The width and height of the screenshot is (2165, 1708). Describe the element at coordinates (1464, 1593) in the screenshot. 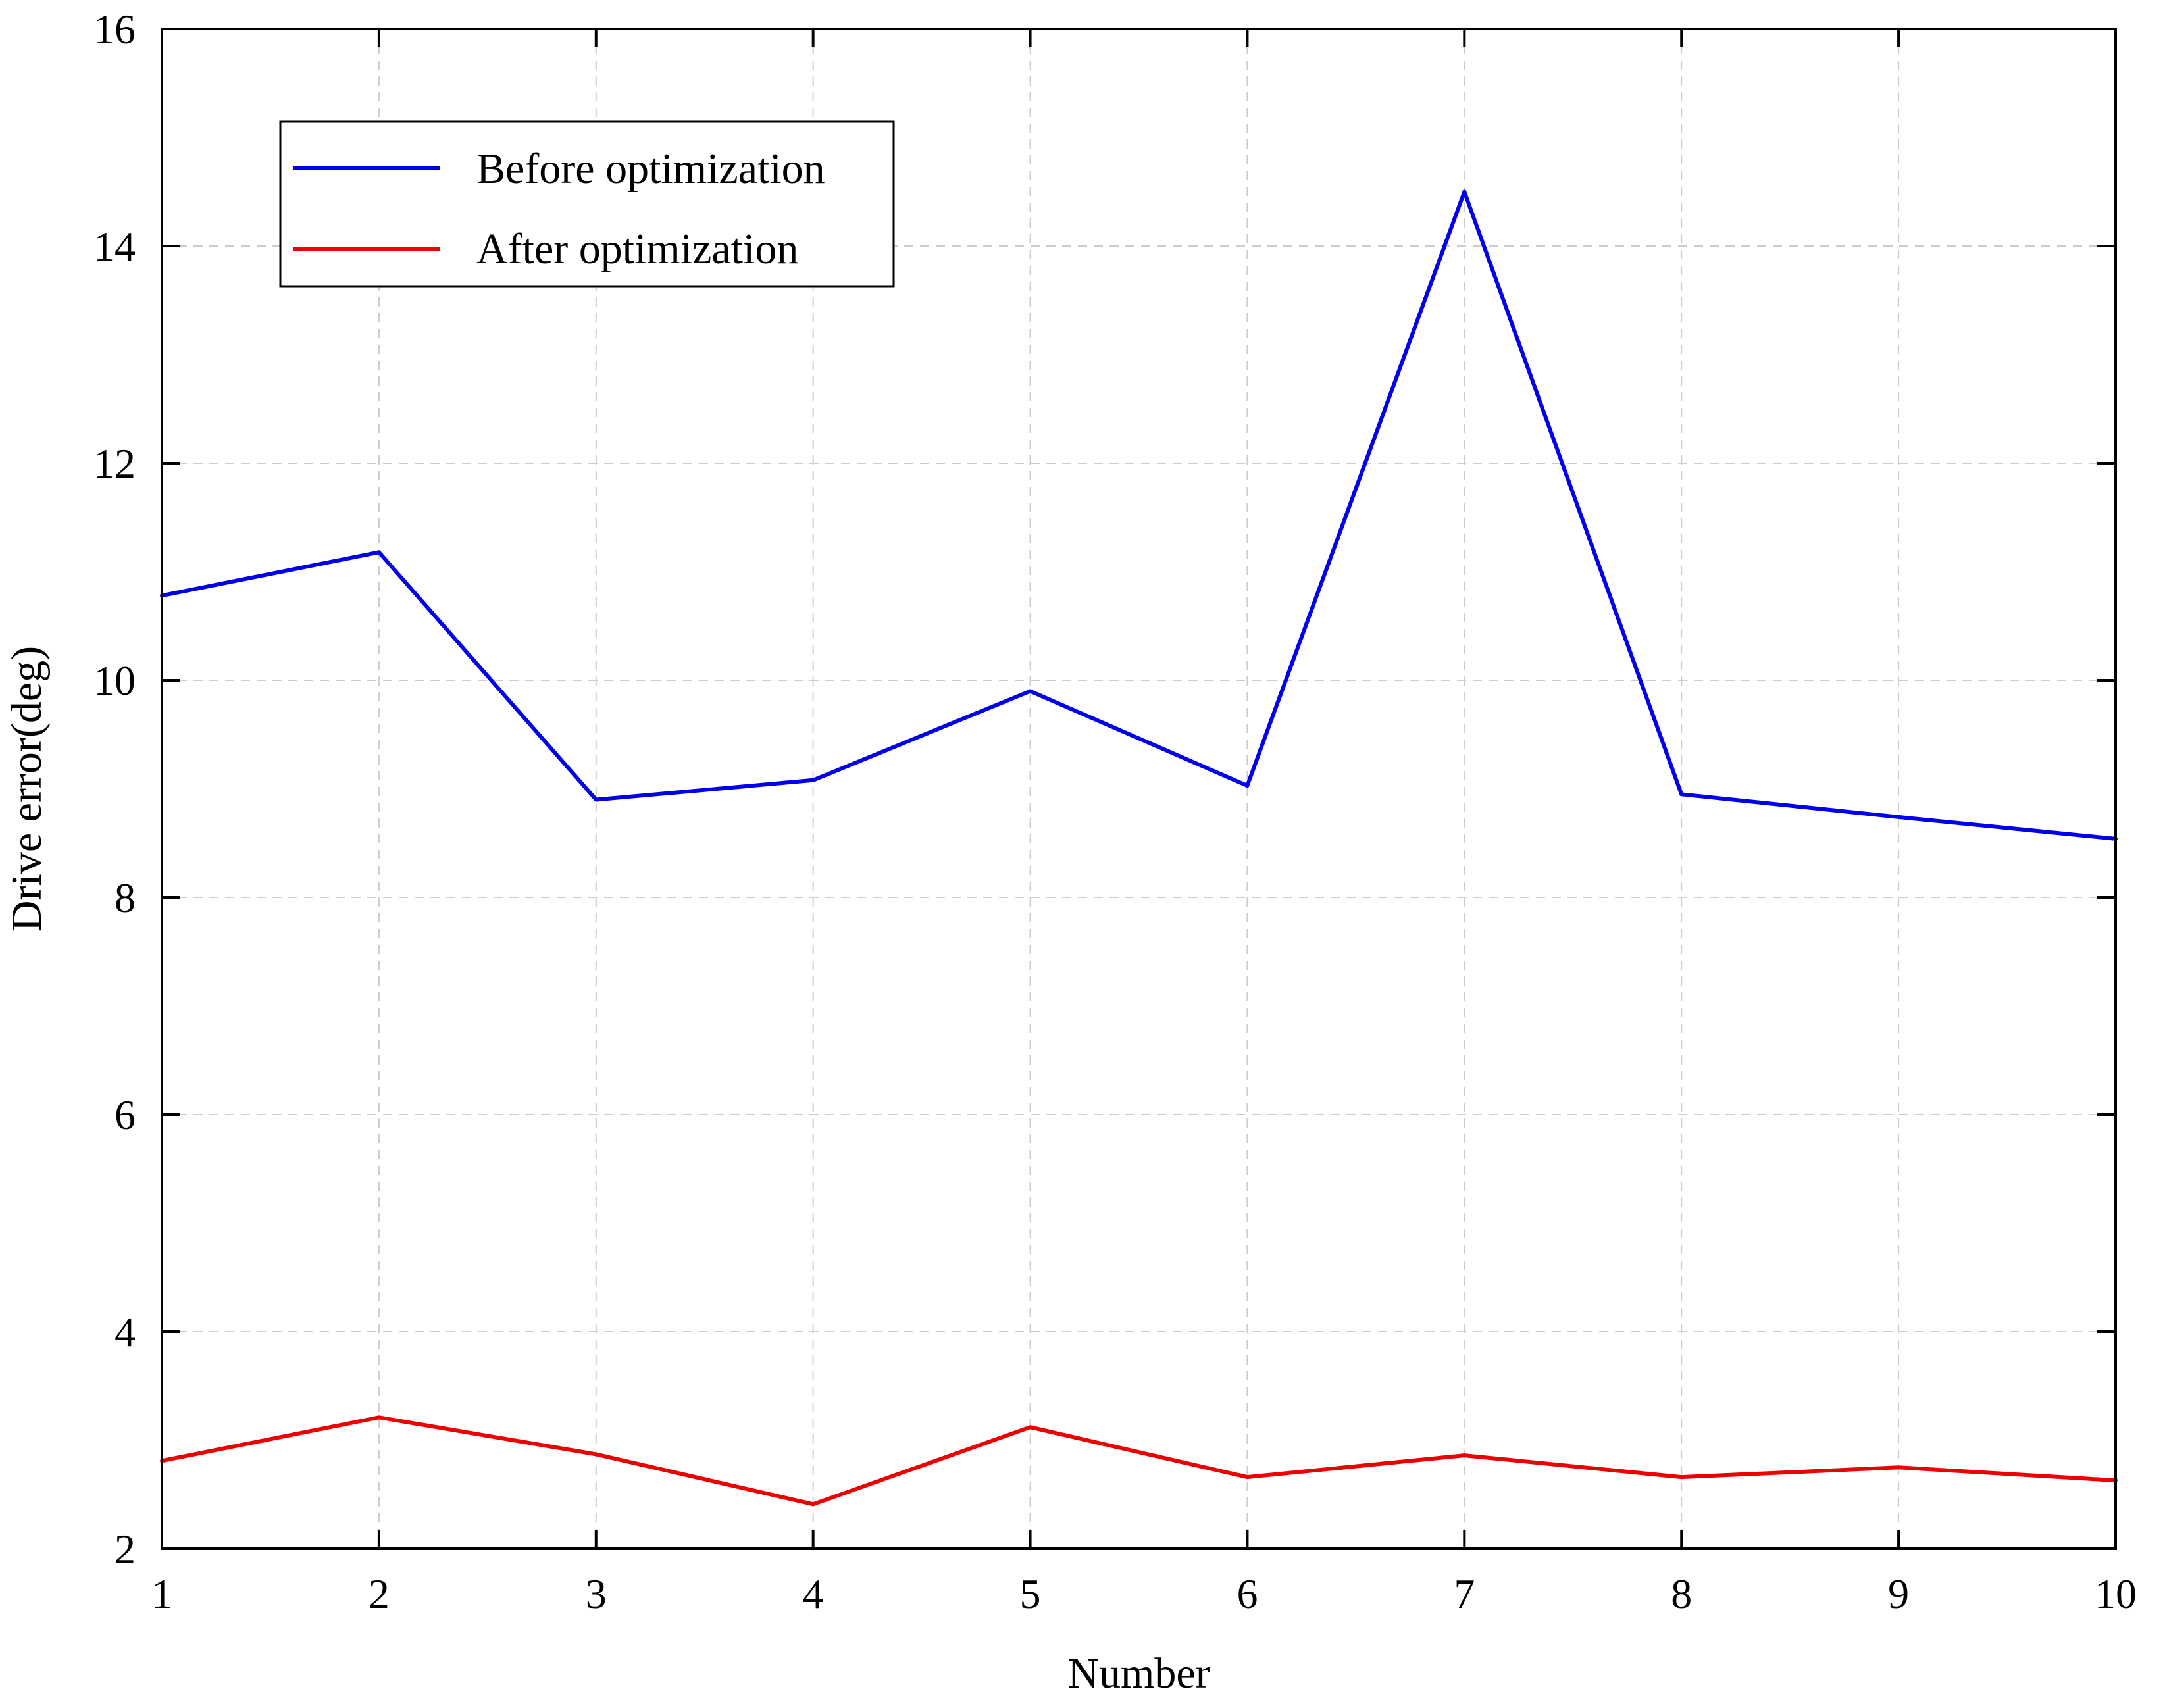

I see `x-tick-label: 7` at that location.